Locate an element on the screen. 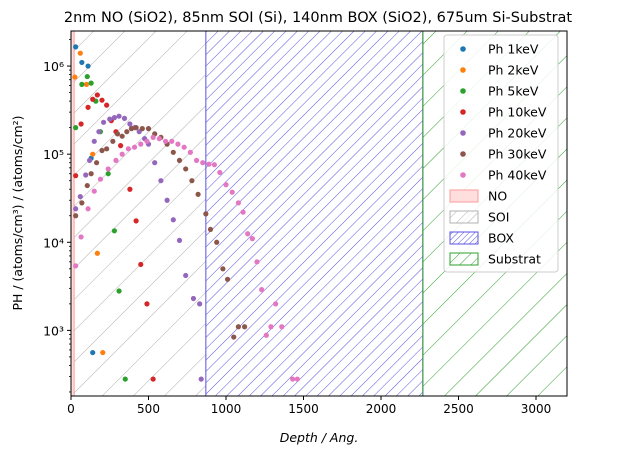 The image size is (620, 457). x-axis-label: Depth / Ang. is located at coordinates (319, 437).